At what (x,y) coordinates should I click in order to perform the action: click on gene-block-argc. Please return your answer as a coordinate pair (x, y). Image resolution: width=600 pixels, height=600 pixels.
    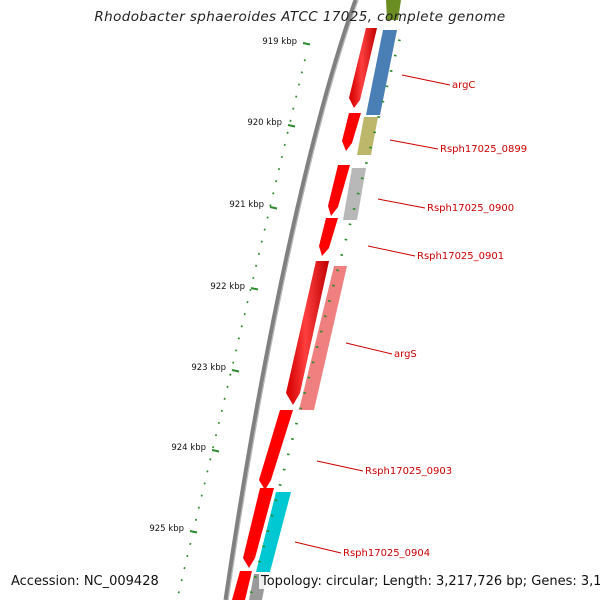
    Looking at the image, I should click on (381, 72).